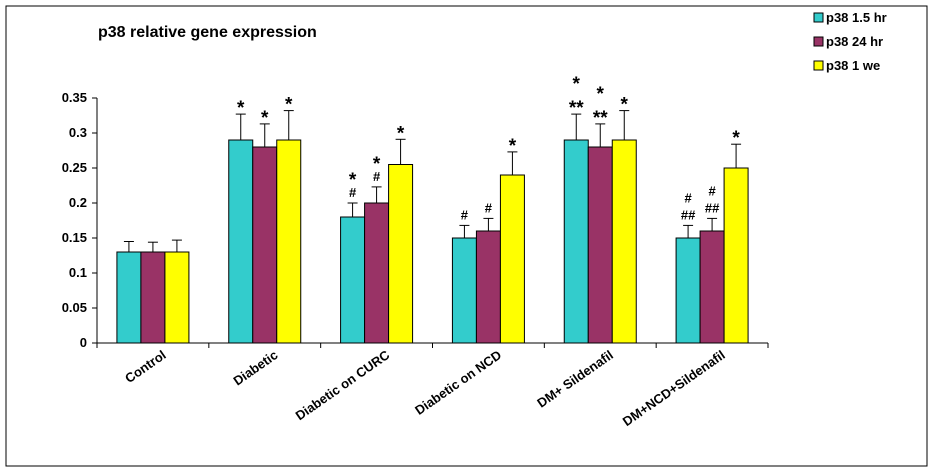 Image resolution: width=933 pixels, height=468 pixels. Describe the element at coordinates (853, 65) in the screenshot. I see `legend-label: p38 1 we` at that location.